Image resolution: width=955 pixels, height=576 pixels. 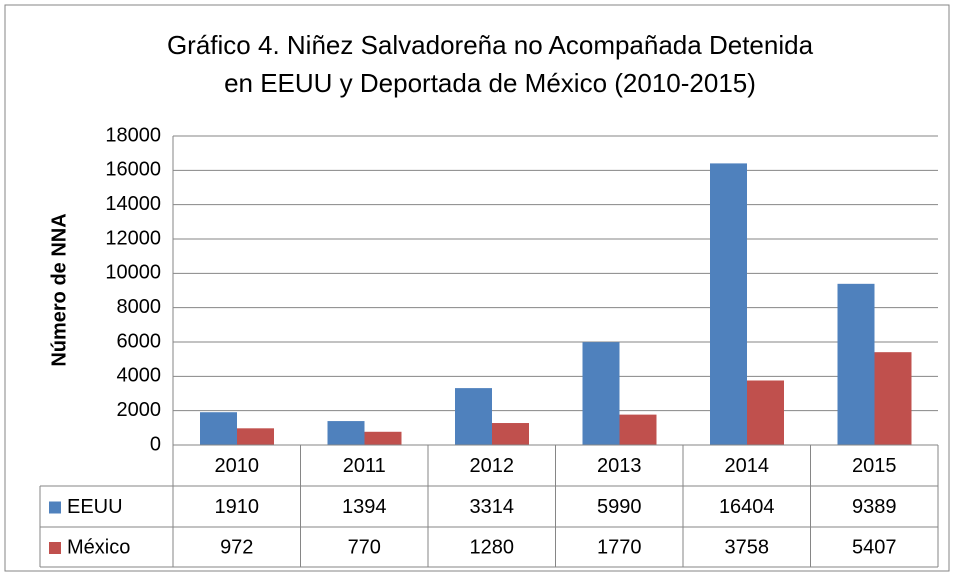 I want to click on table-value: 16404, so click(x=747, y=507).